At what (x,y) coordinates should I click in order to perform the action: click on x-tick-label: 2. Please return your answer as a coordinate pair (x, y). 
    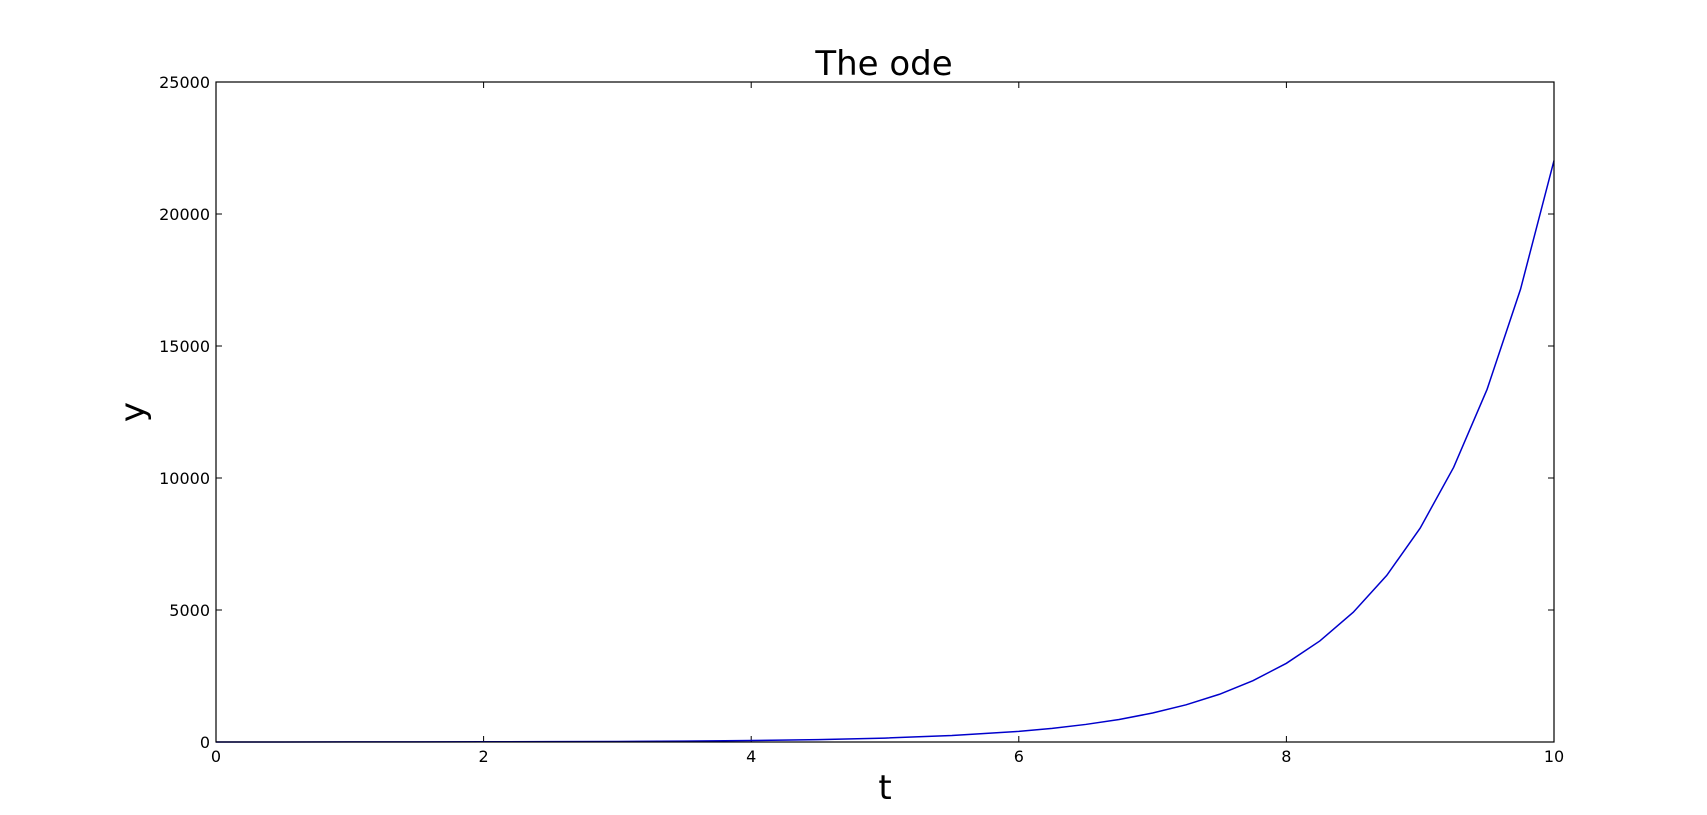
    Looking at the image, I should click on (484, 756).